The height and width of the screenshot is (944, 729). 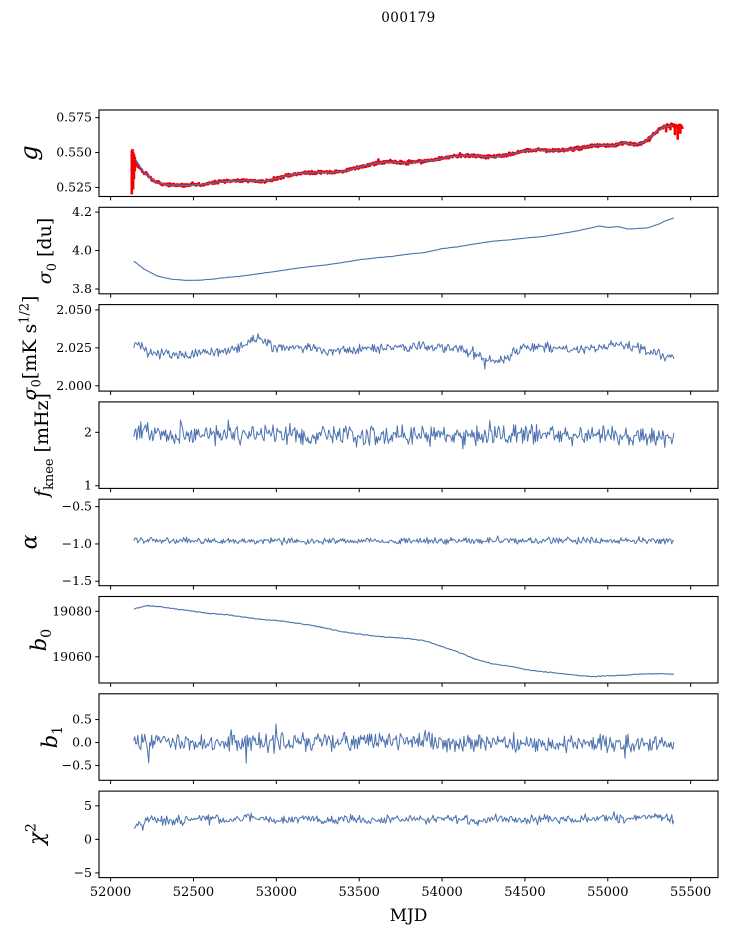 I want to click on panel-sigma0-du: 3.8 4.0 4.2, so click(x=395, y=251).